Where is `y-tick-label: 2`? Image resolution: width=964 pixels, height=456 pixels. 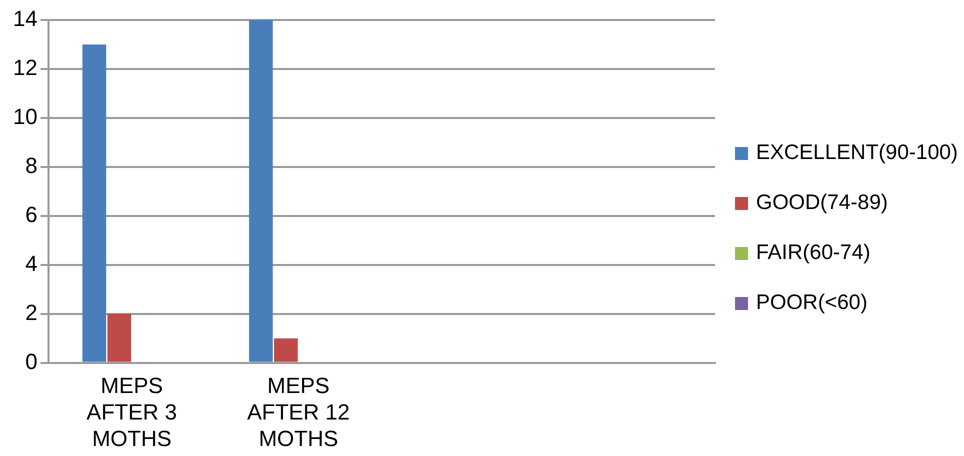 y-tick-label: 2 is located at coordinates (31, 312).